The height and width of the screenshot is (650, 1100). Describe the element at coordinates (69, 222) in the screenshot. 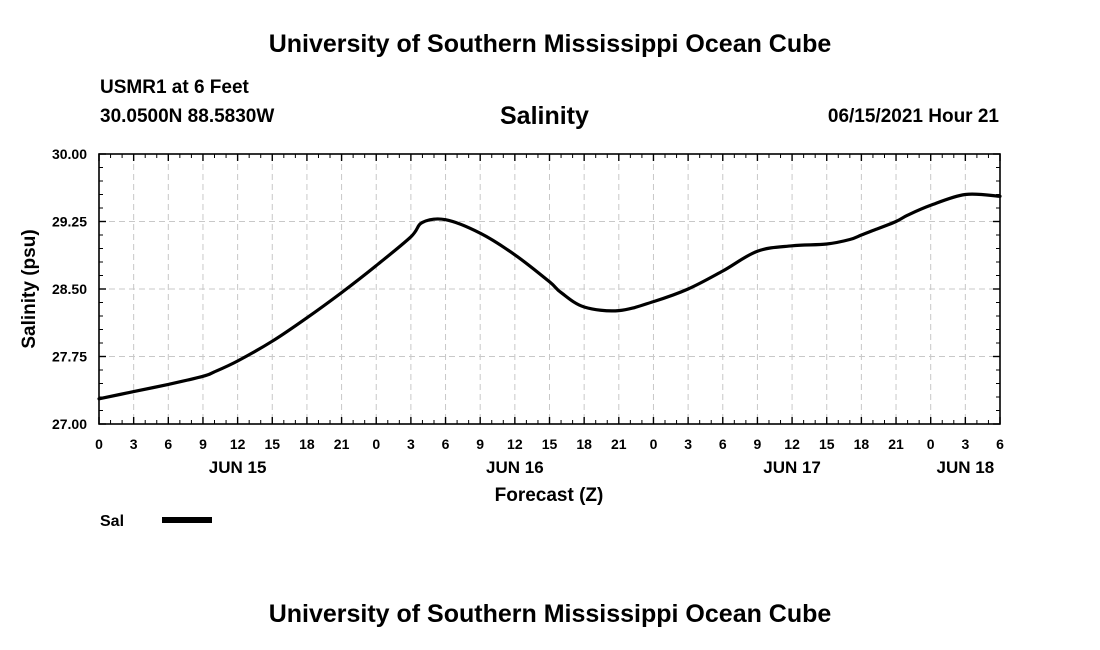

I see `y-tick-label: 29.25` at that location.